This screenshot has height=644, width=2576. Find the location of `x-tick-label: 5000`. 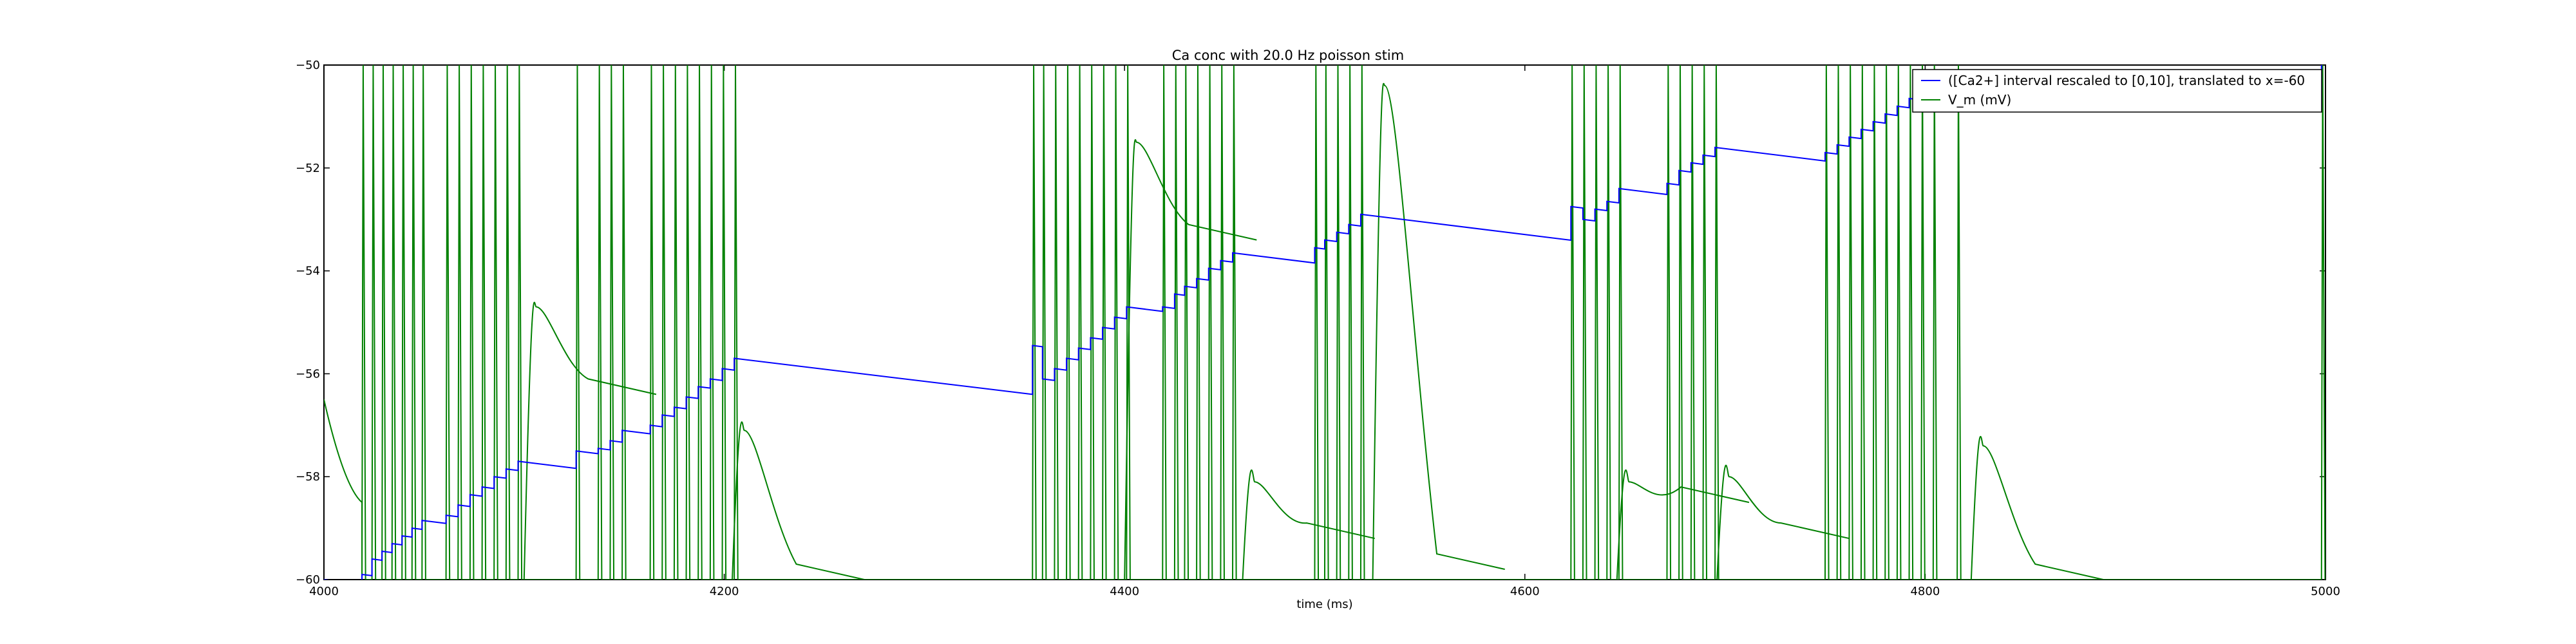

x-tick-label: 5000 is located at coordinates (2326, 591).